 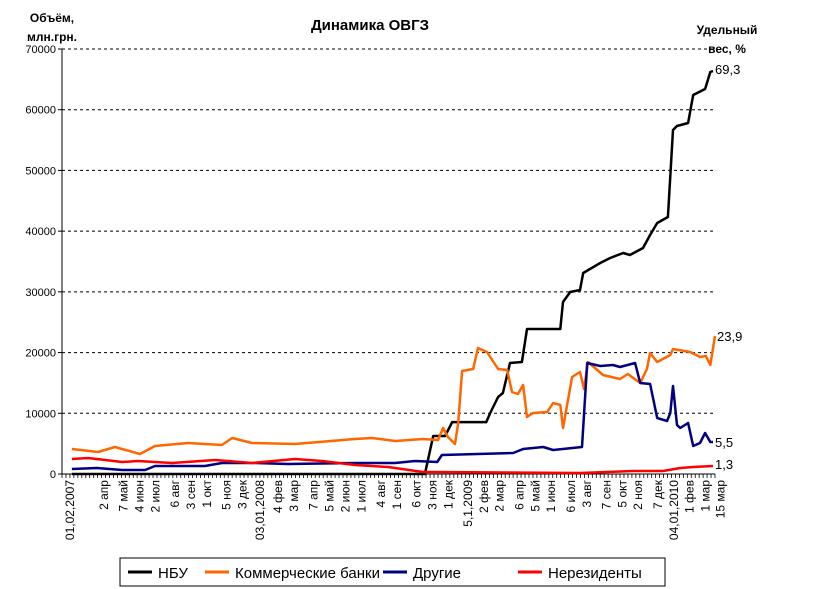 I want to click on y-tick-label: 0, so click(x=53, y=475).